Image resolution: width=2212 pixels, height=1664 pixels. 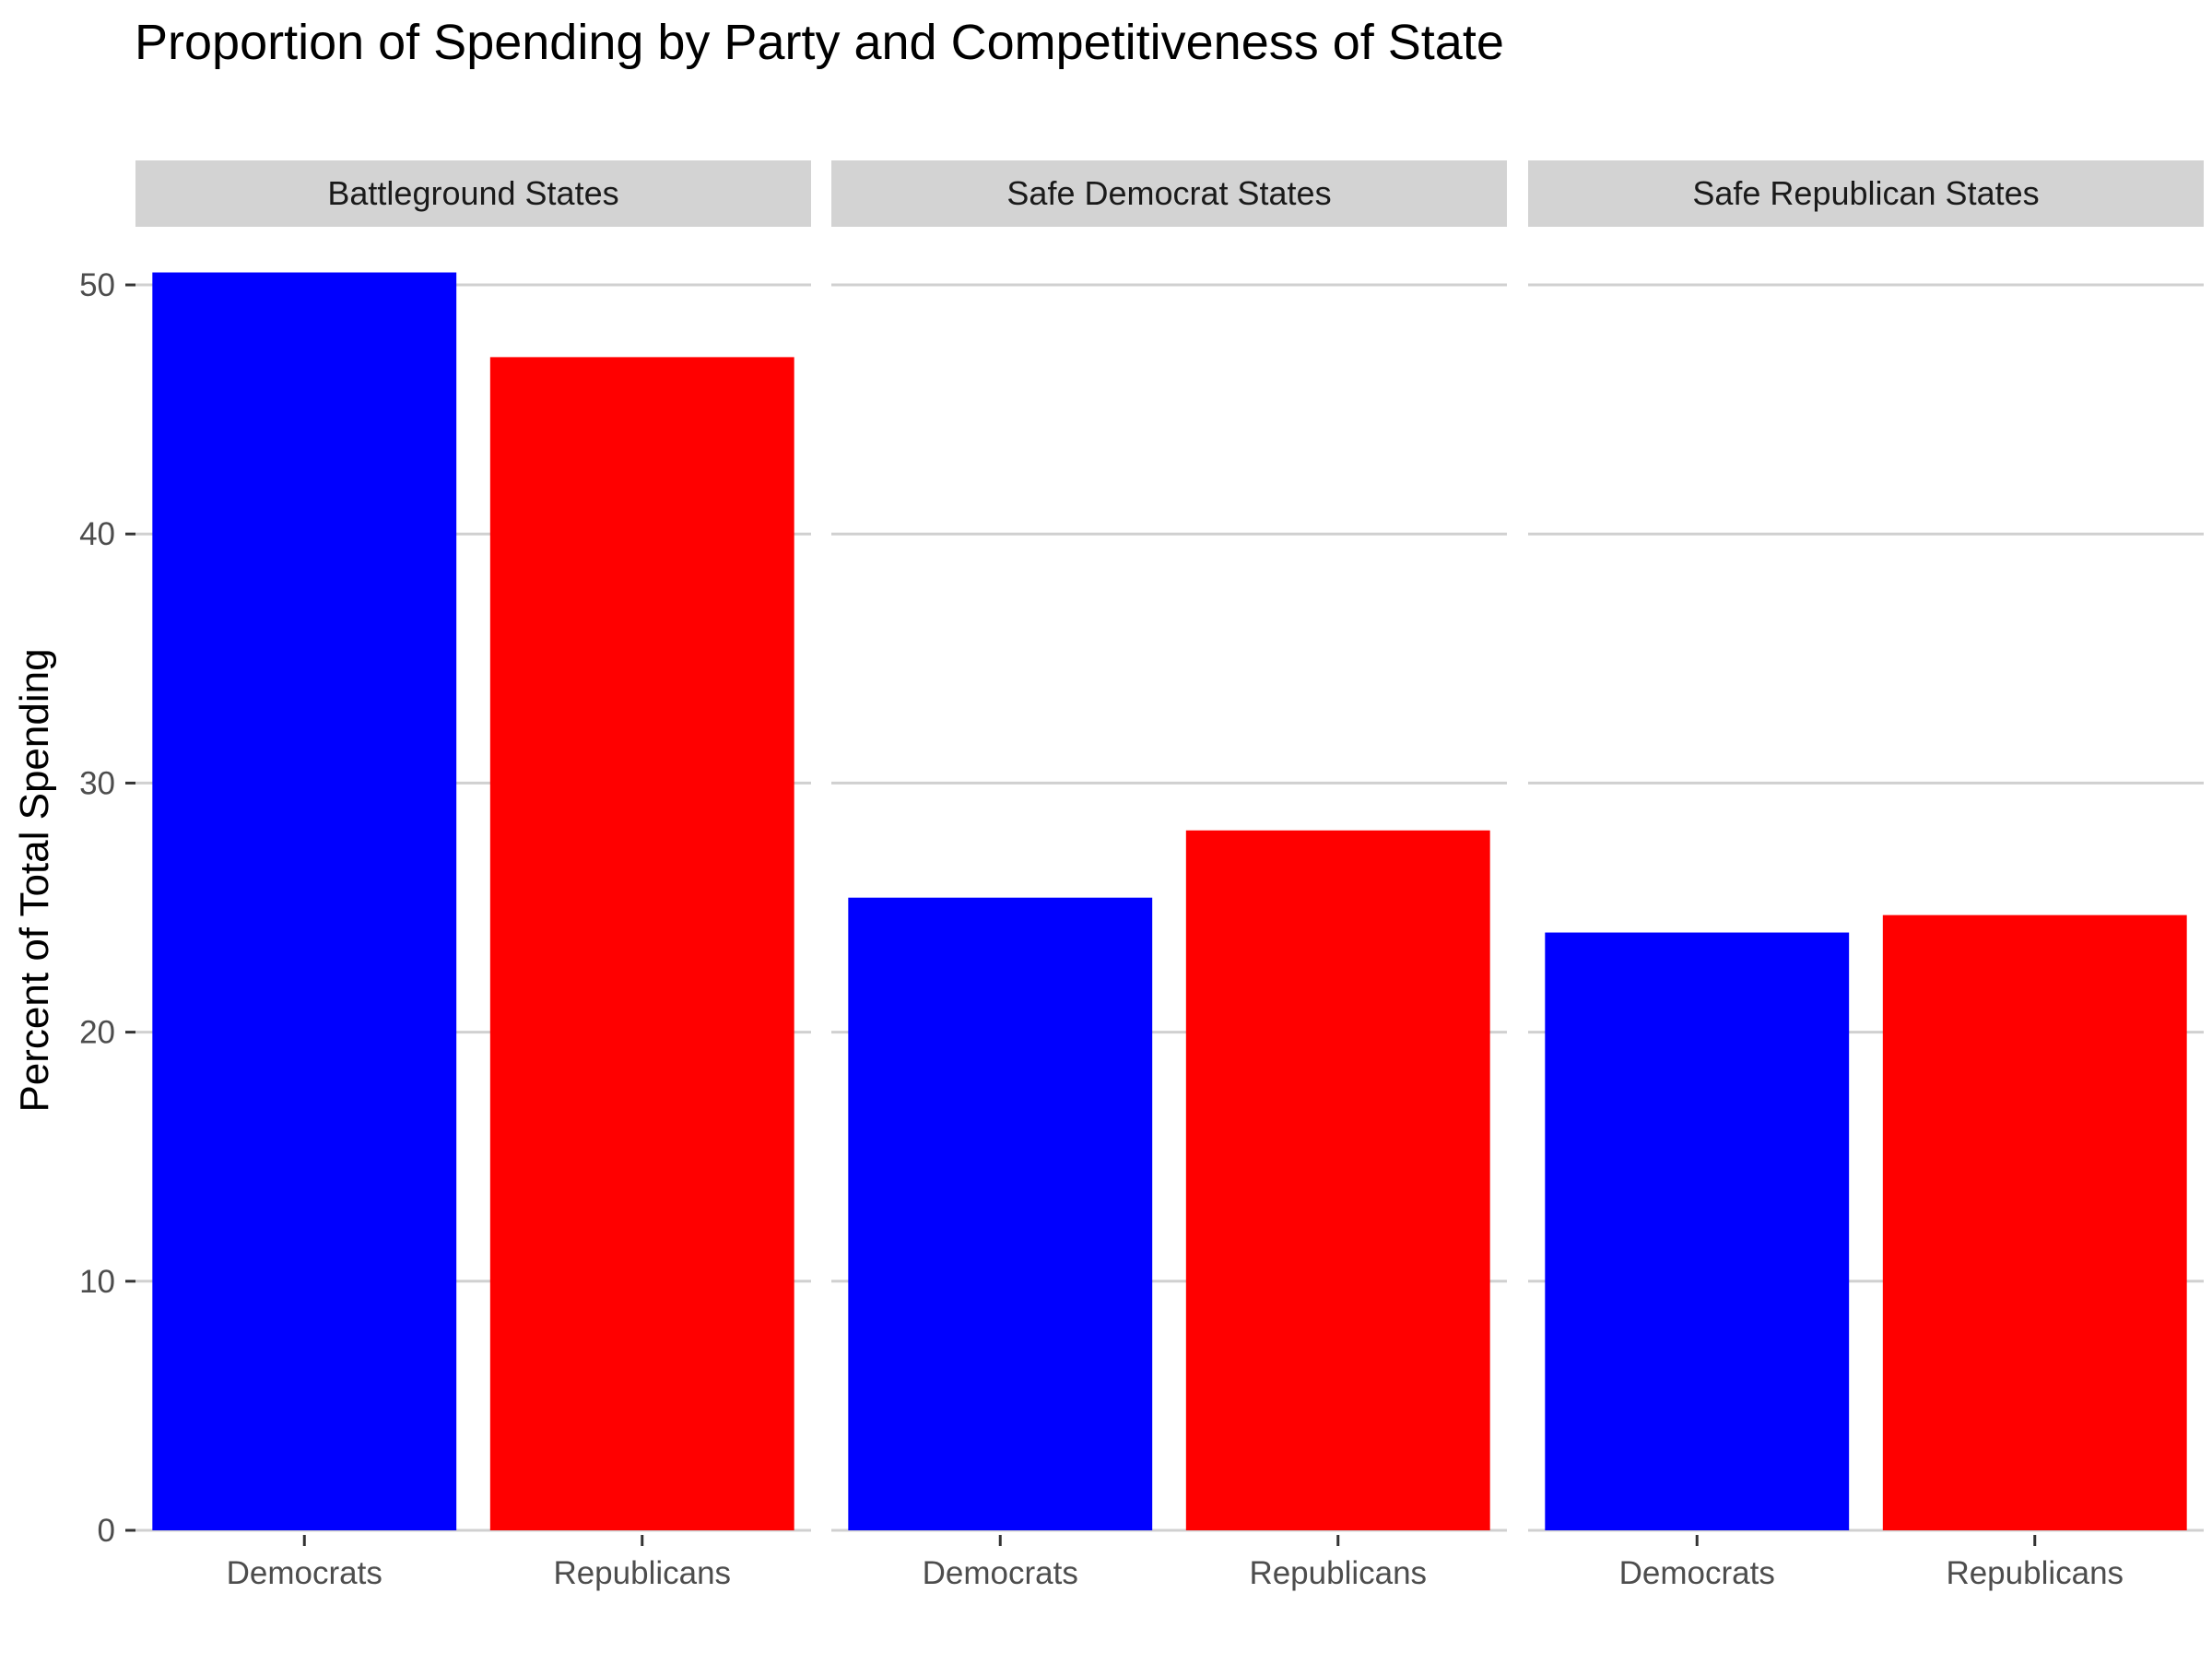 What do you see at coordinates (97, 1282) in the screenshot?
I see `y-tick-label: 10` at bounding box center [97, 1282].